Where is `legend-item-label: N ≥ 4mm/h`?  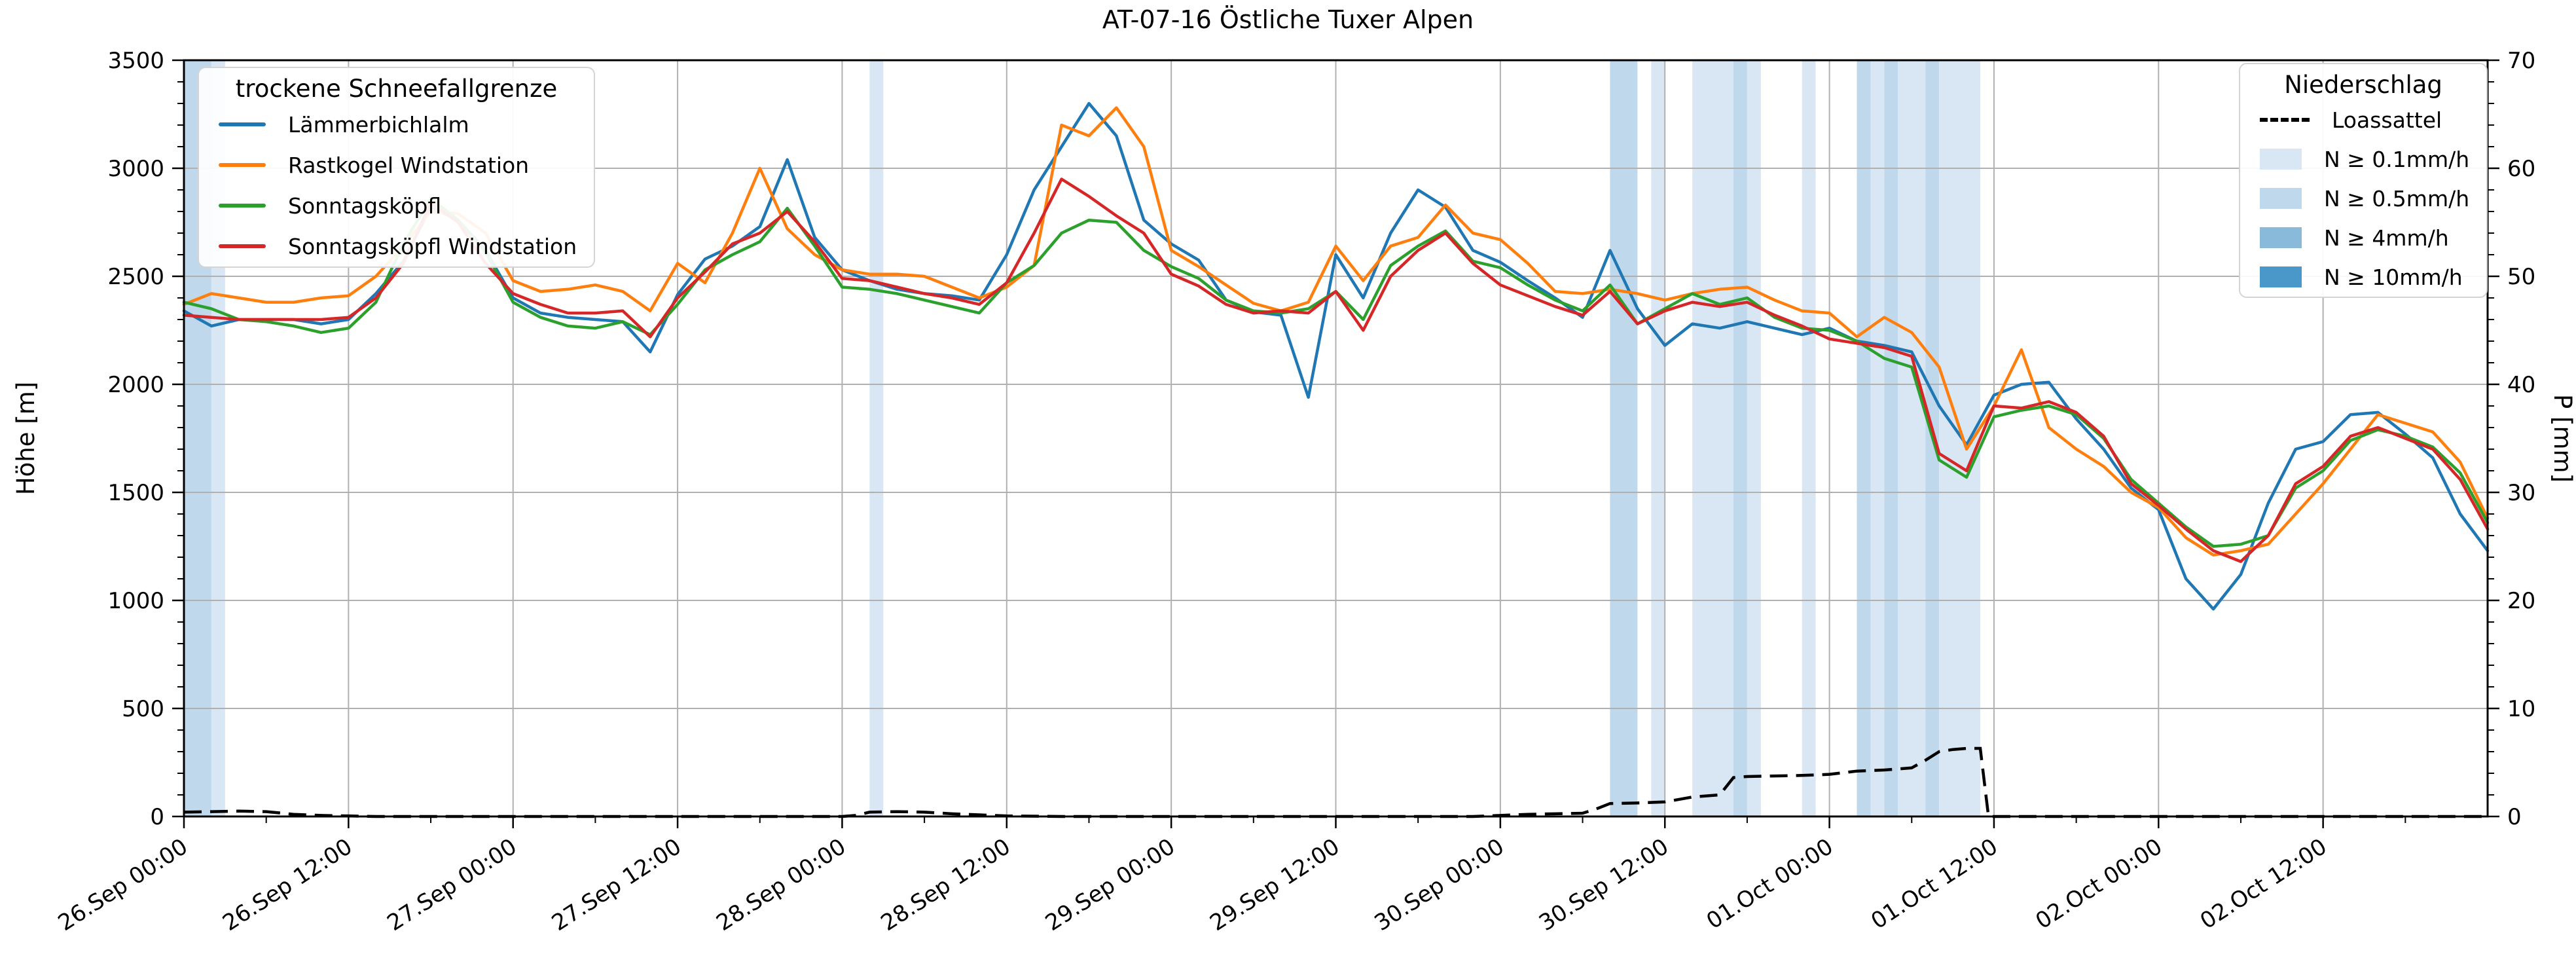 legend-item-label: N ≥ 4mm/h is located at coordinates (2386, 238).